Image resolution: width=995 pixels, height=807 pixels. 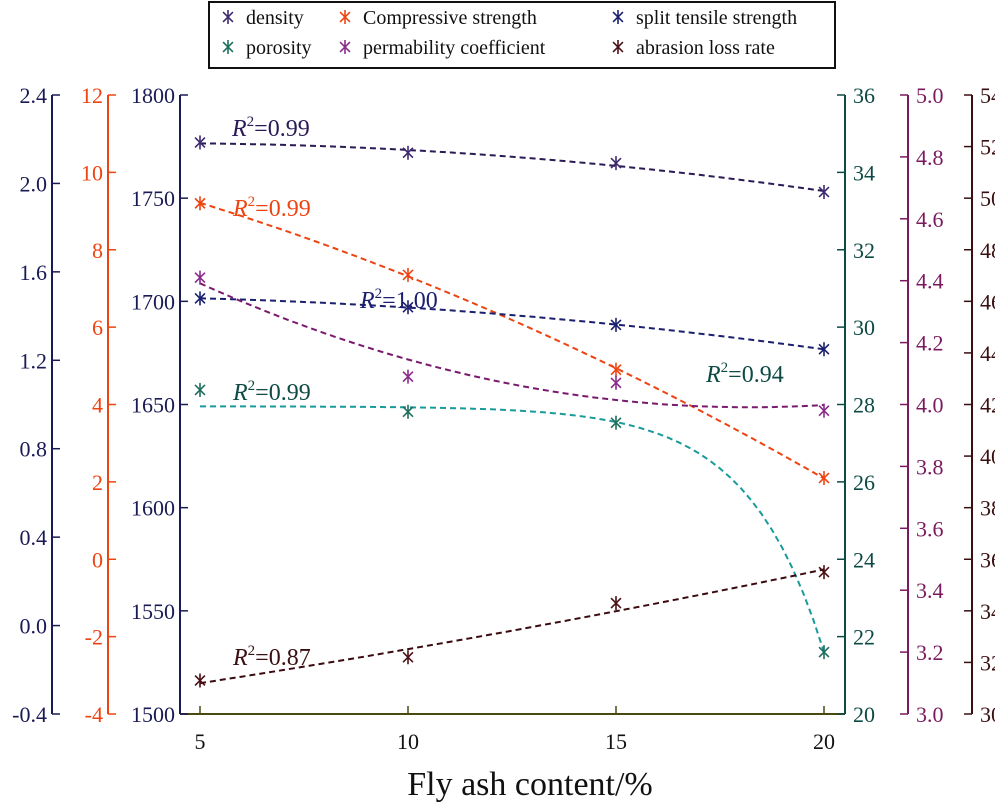 What do you see at coordinates (930, 652) in the screenshot?
I see `permeability-tick-label: 3.2` at bounding box center [930, 652].